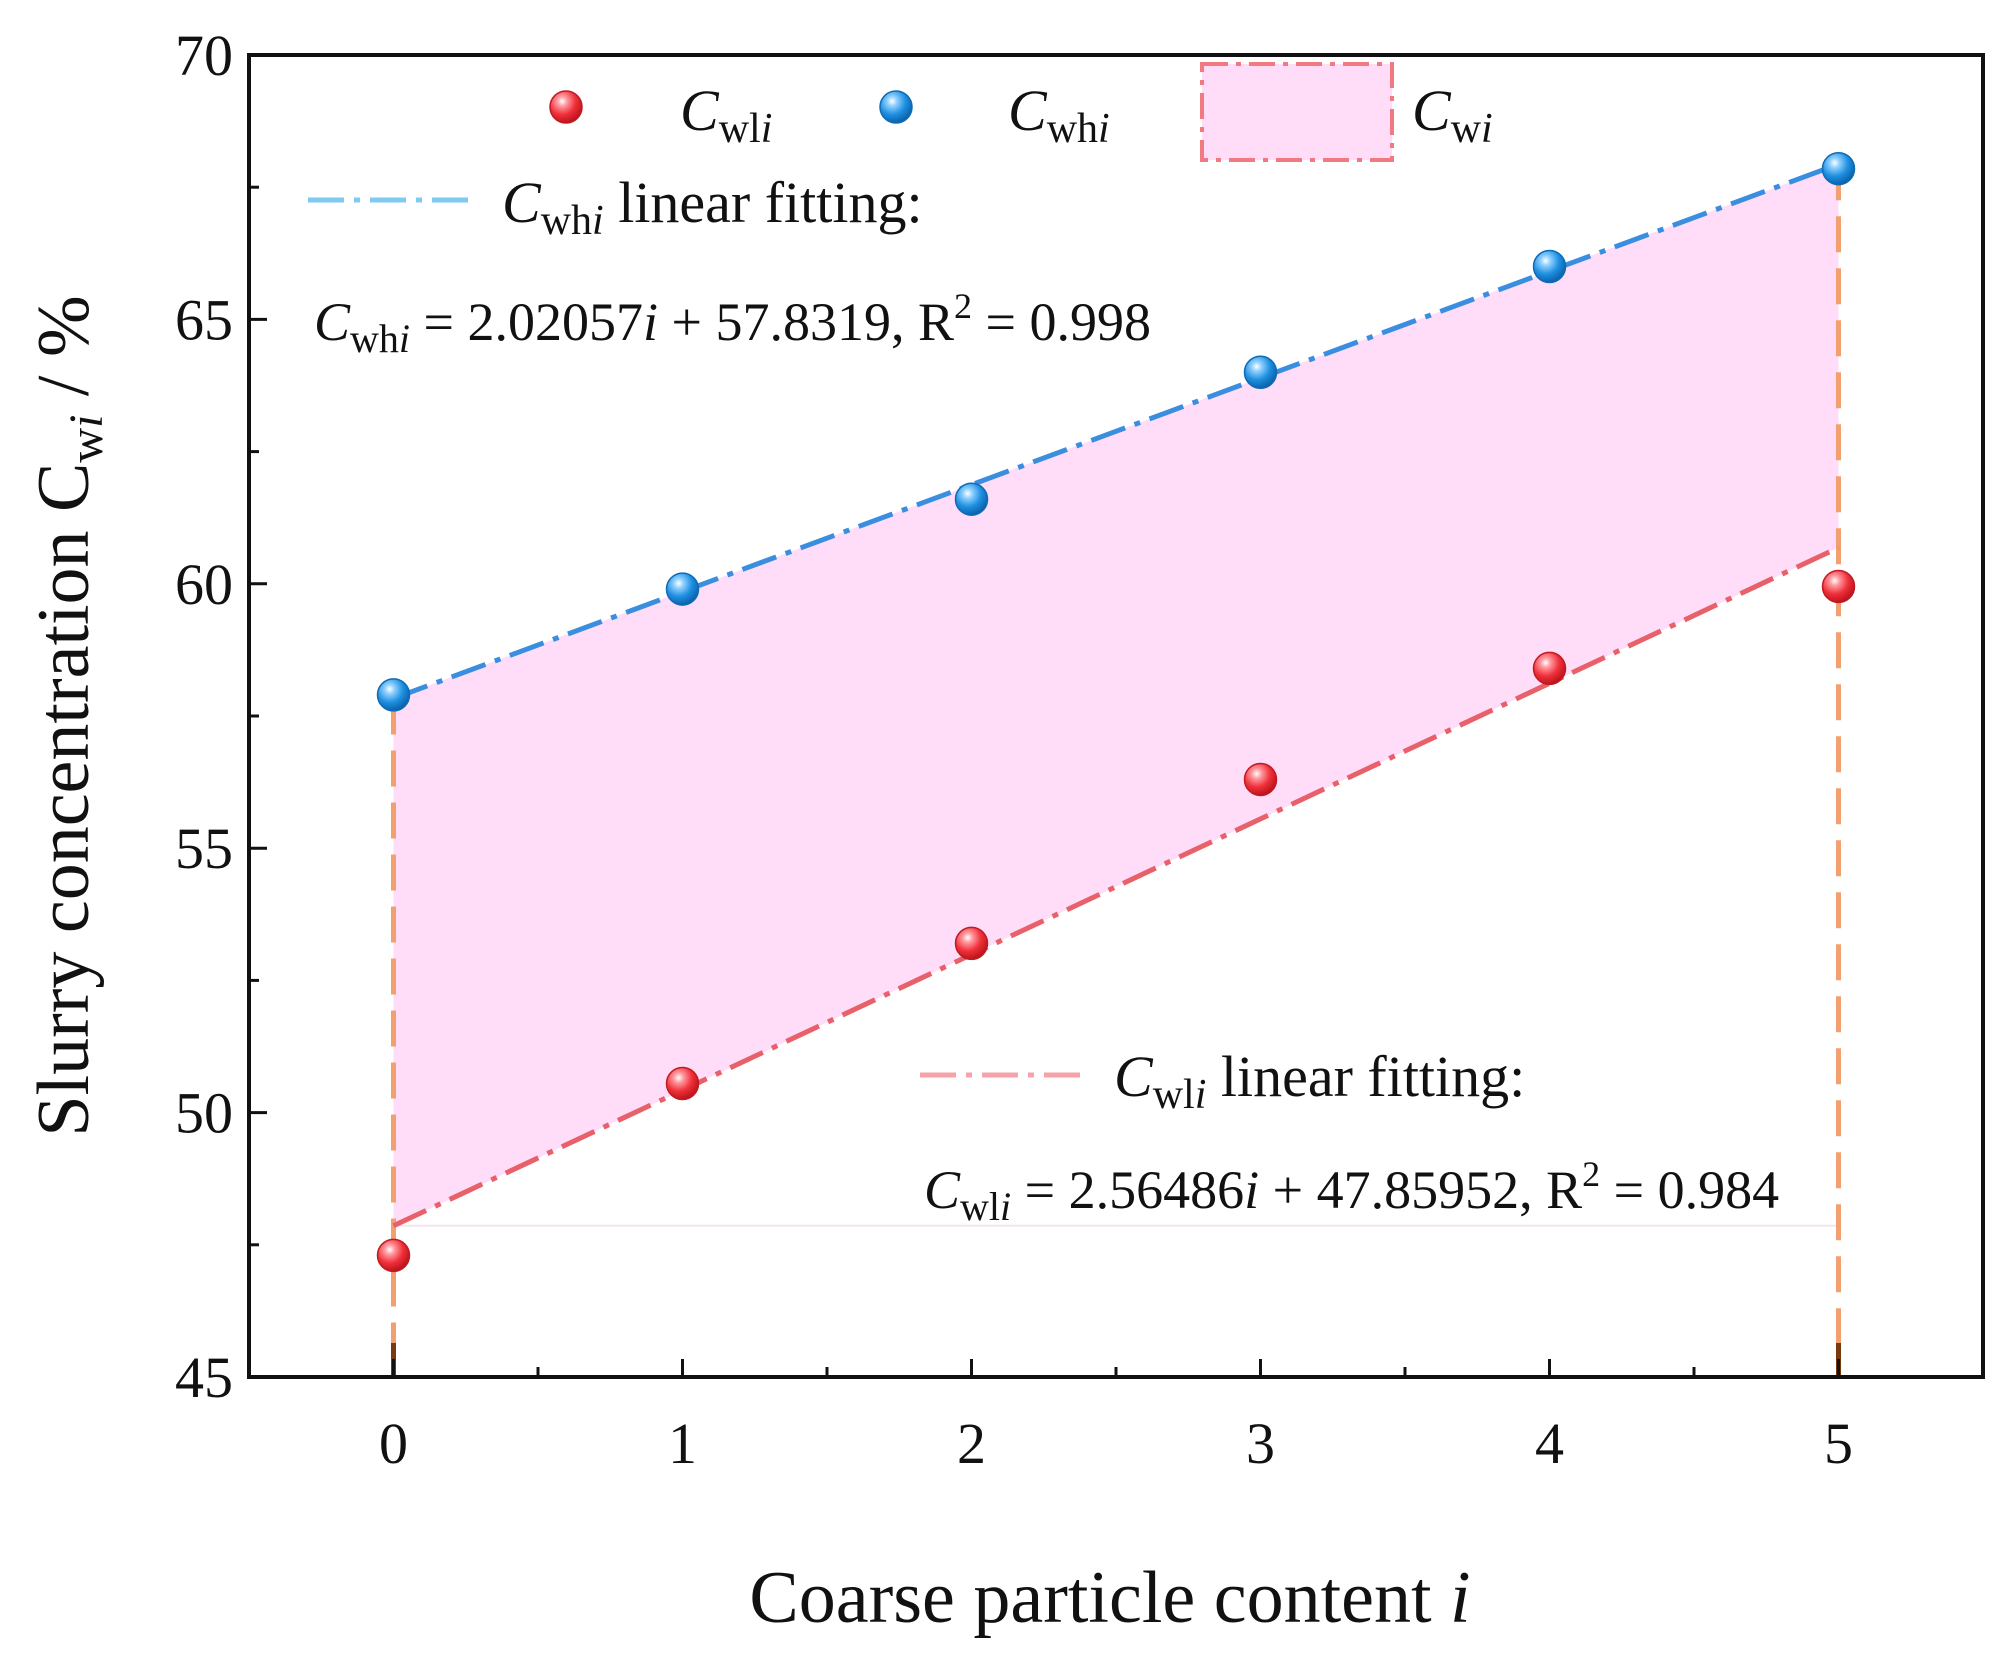 Image resolution: width=2010 pixels, height=1673 pixels. What do you see at coordinates (1319, 1081) in the screenshot?
I see `cwli-fit-label: Cwli linear fitting:` at bounding box center [1319, 1081].